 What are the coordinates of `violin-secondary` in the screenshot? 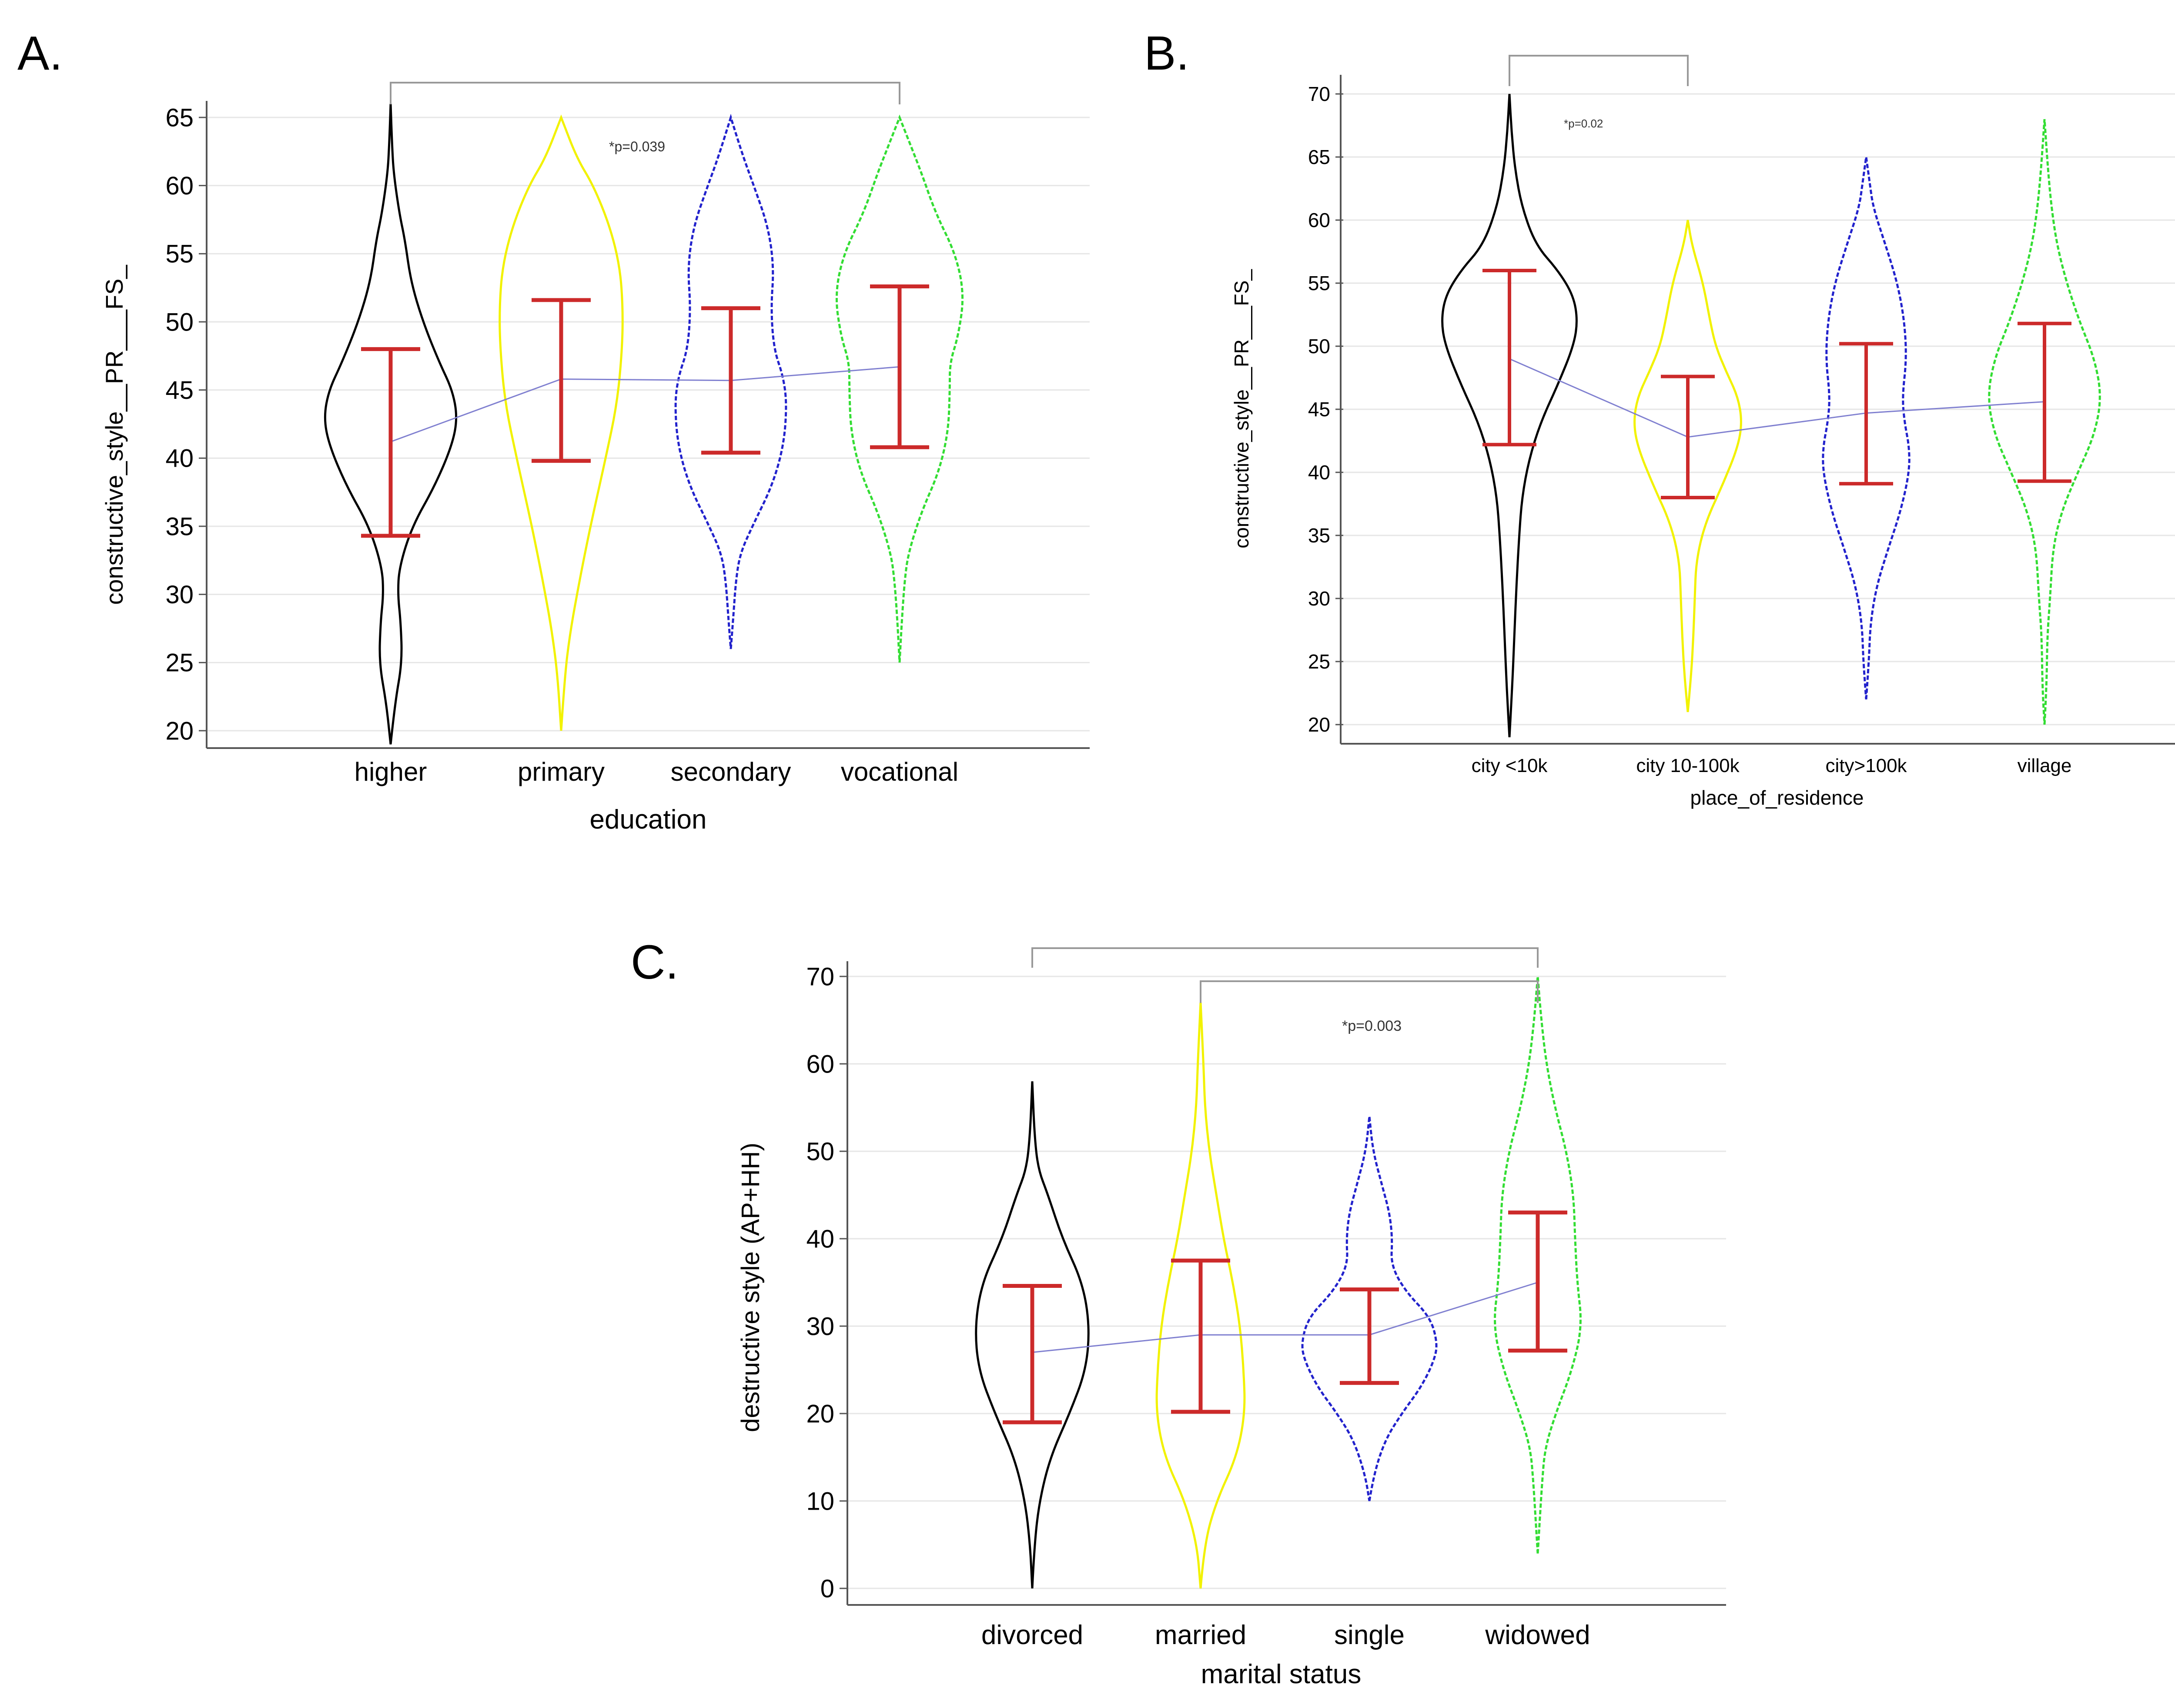 It's located at (730, 381).